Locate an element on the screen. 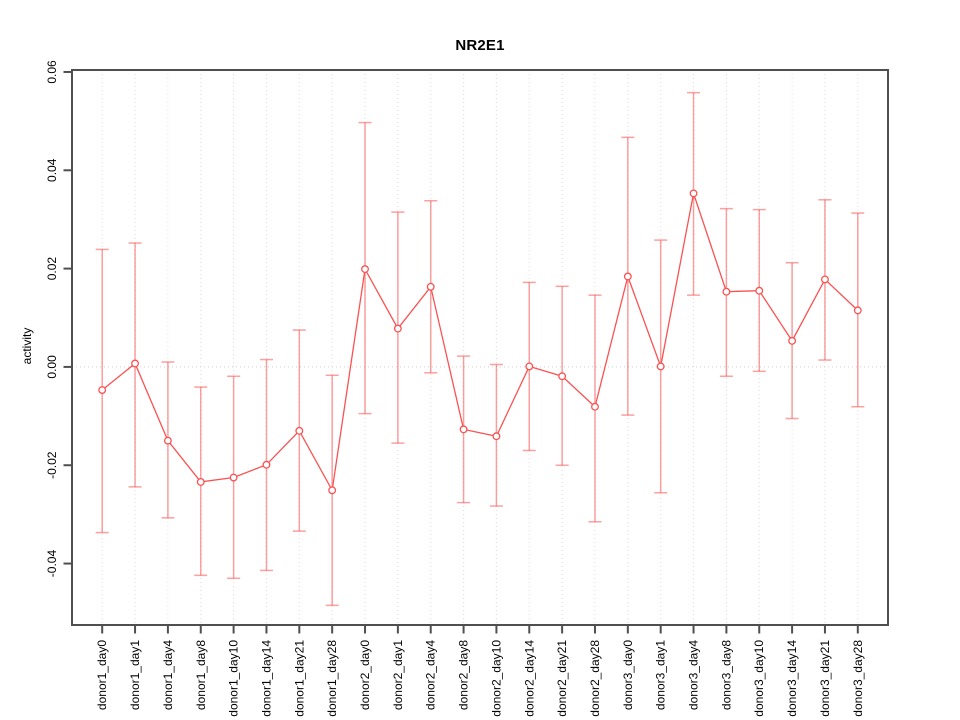 The width and height of the screenshot is (960, 720). x-tick-label: donor2_day8 is located at coordinates (464, 675).